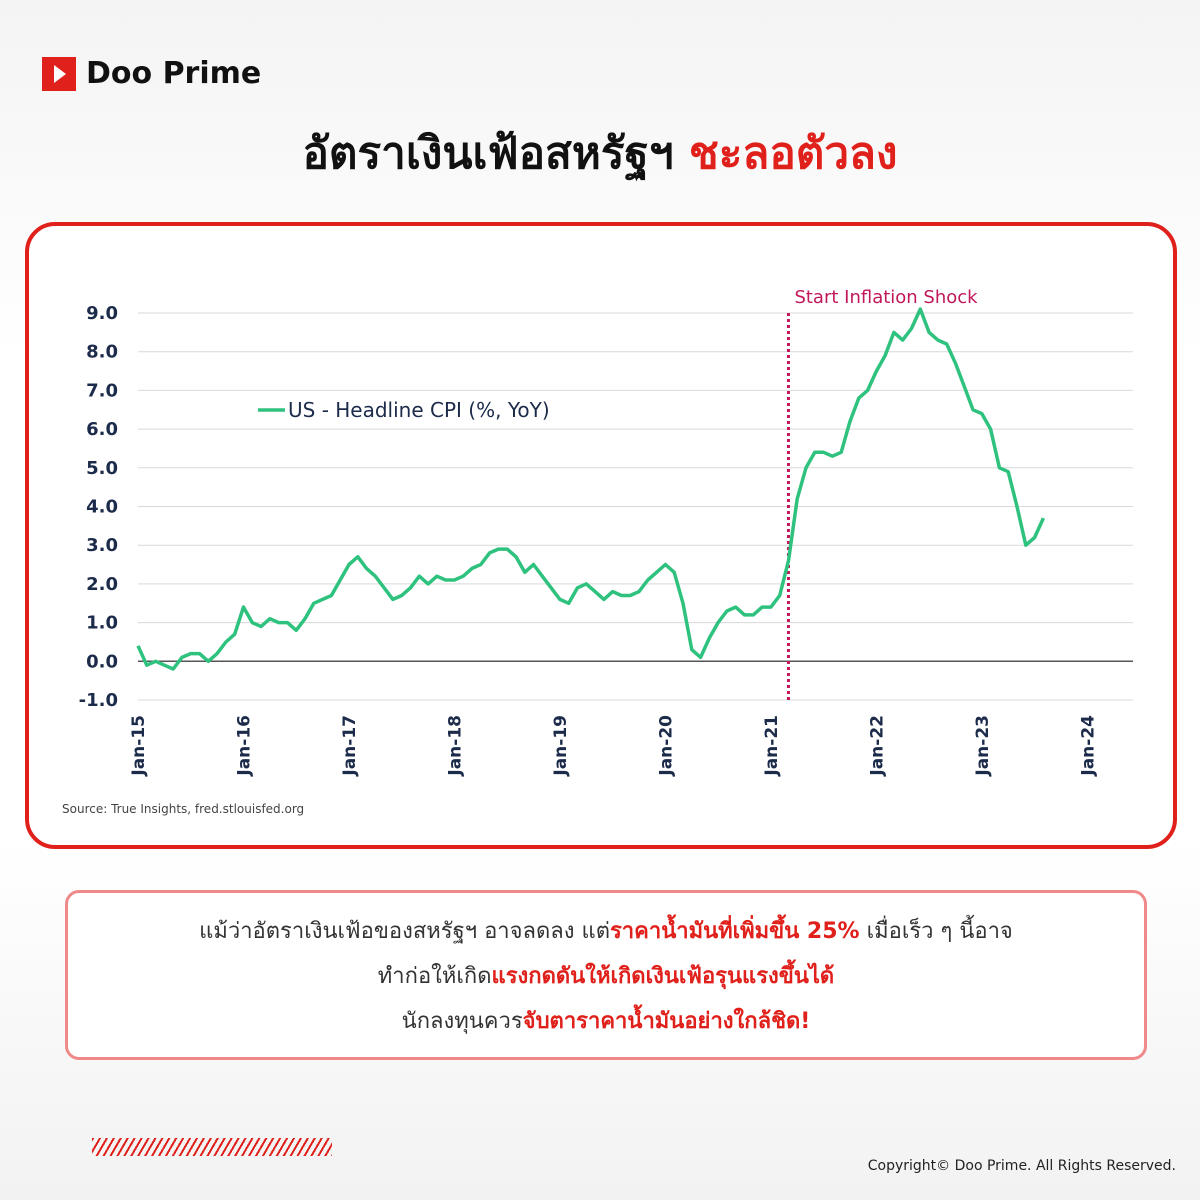  What do you see at coordinates (350, 746) in the screenshot?
I see `x-tick-label: Jan-17` at bounding box center [350, 746].